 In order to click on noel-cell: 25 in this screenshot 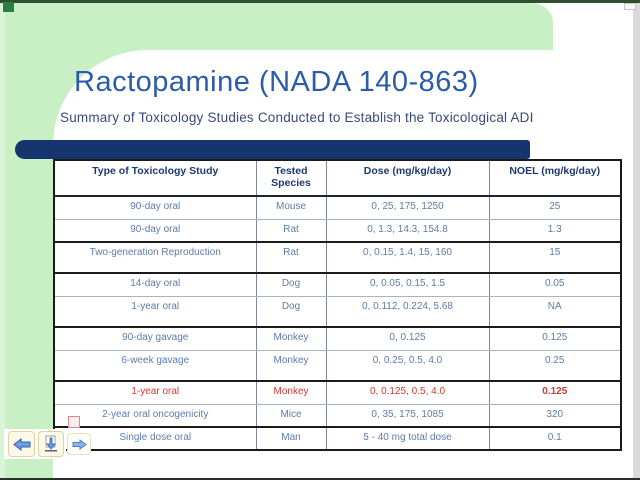, I will do `click(555, 208)`.